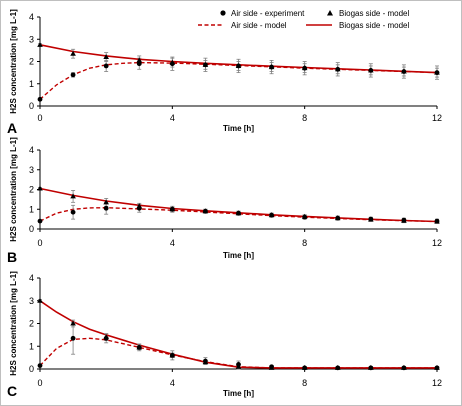 This screenshot has height=406, width=462. What do you see at coordinates (374, 13) in the screenshot?
I see `legend-biogas-marker-label: Biogas side - model` at bounding box center [374, 13].